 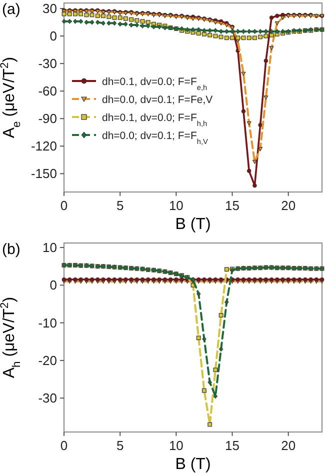 What do you see at coordinates (11, 249) in the screenshot?
I see `chart-title: (b)` at bounding box center [11, 249].